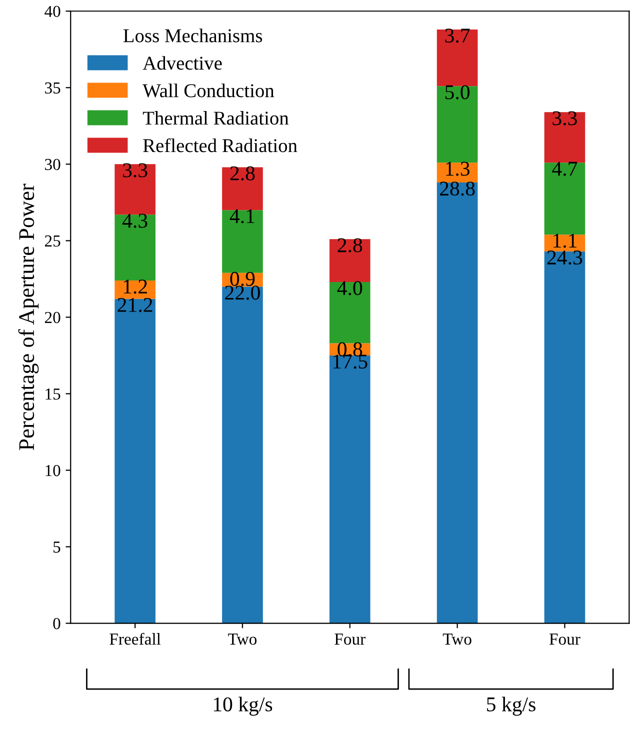  I want to click on x-tick-label: Freefall, so click(135, 638).